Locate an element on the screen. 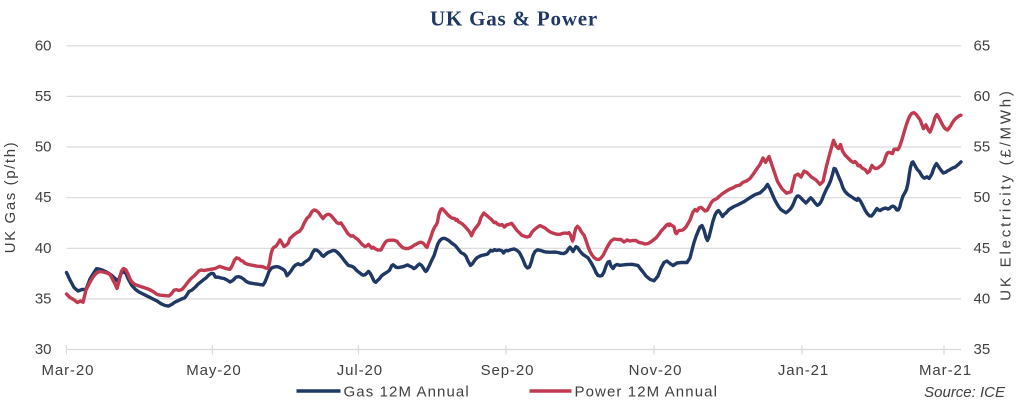 The width and height of the screenshot is (1024, 408). svg-text: Mar-20 is located at coordinates (67, 370).